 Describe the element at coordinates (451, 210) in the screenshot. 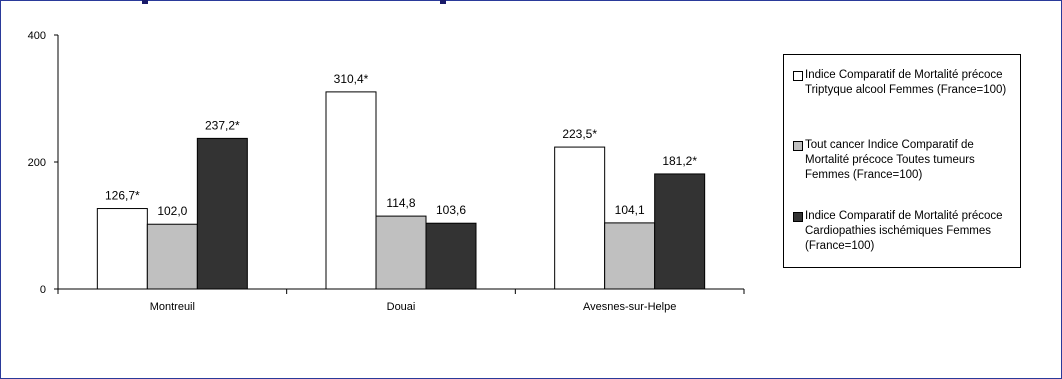

I see `bar-value-label: 103,6` at that location.